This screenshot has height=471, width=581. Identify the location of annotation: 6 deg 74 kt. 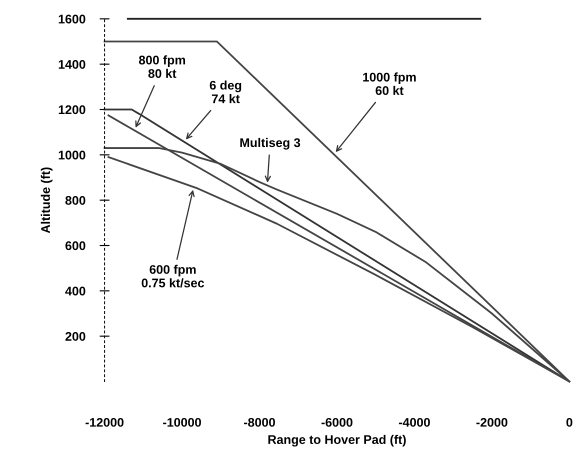
(226, 92).